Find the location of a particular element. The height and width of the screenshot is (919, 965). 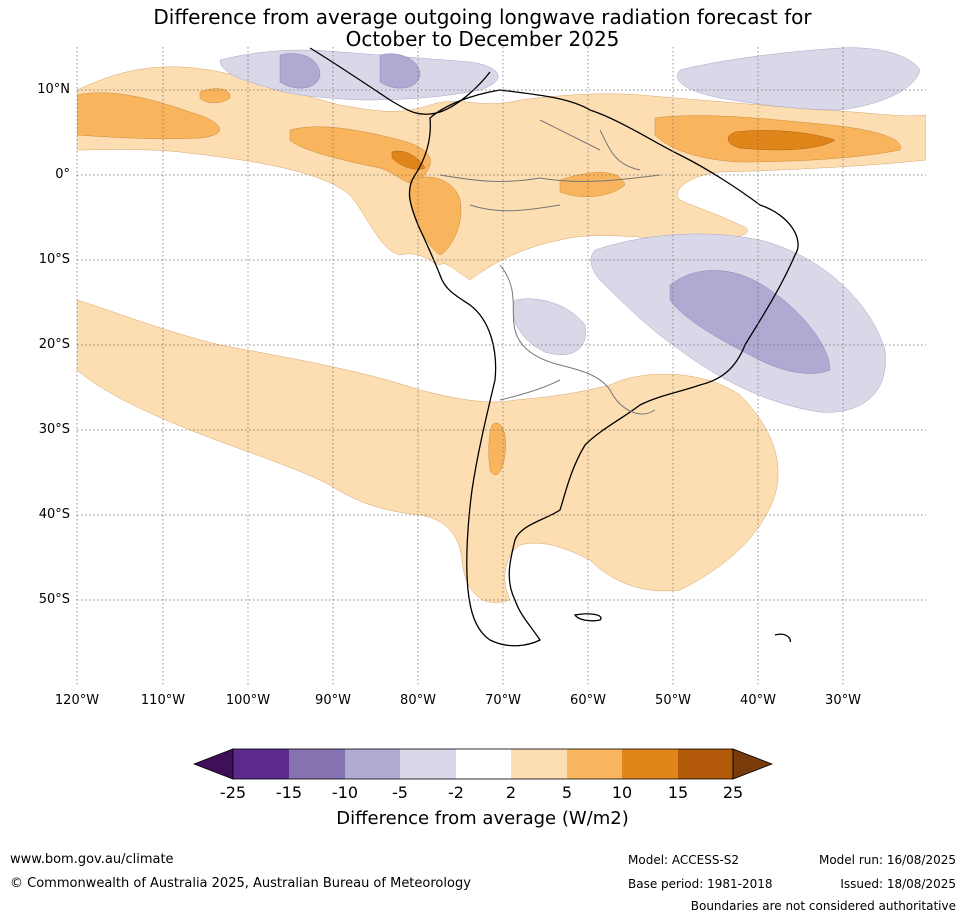

colorbar is located at coordinates (483, 764).